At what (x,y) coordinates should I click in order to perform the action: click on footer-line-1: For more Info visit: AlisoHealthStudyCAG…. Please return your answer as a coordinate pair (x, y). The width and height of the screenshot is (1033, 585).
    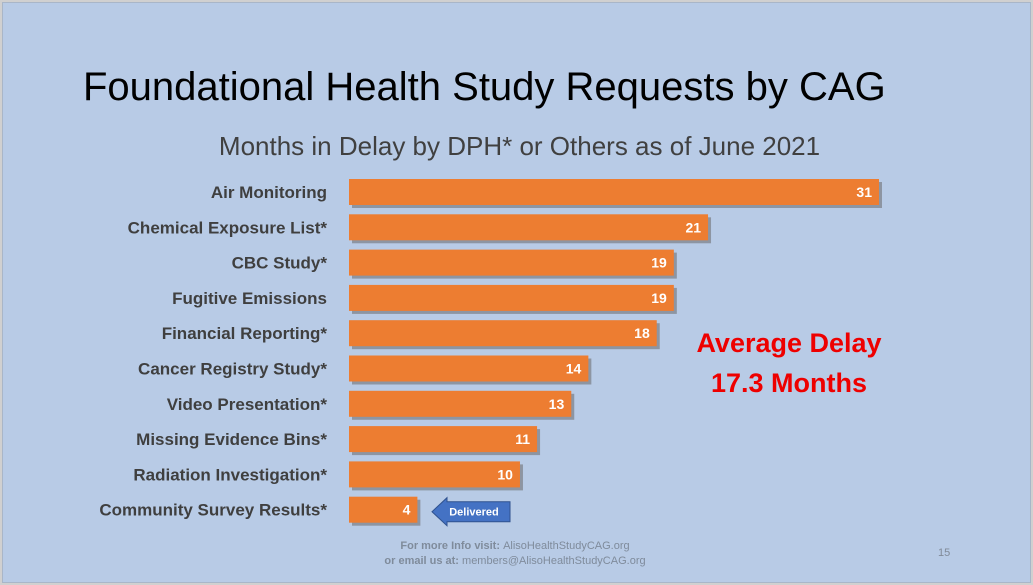
    Looking at the image, I should click on (515, 546).